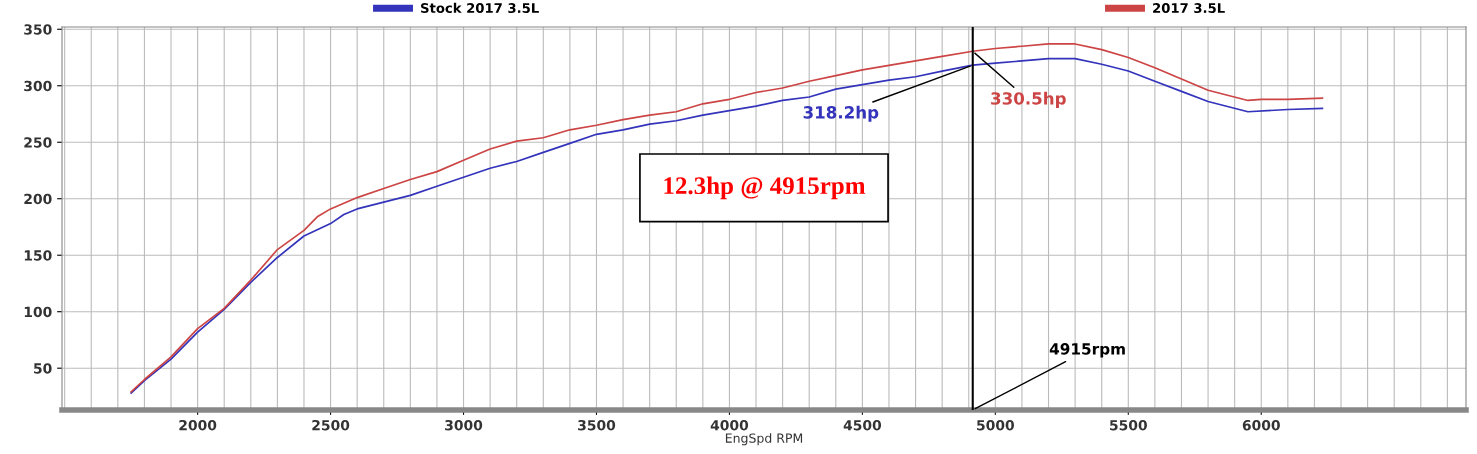 This screenshot has width=1477, height=454. What do you see at coordinates (38, 312) in the screenshot?
I see `y-tick-label: 100` at bounding box center [38, 312].